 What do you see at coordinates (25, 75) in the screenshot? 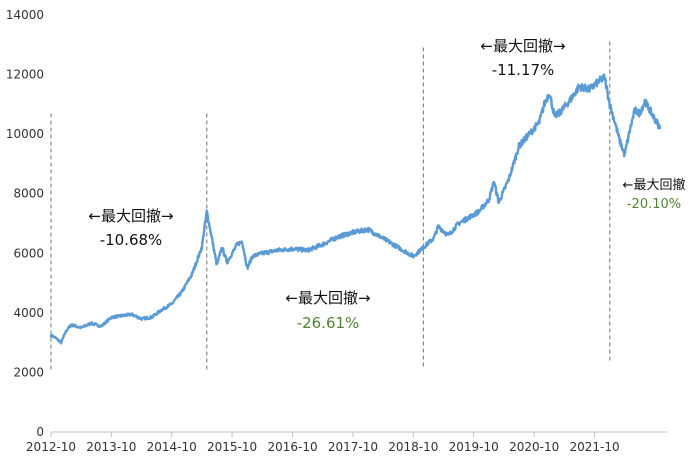
I see `y-tick-label: 12000` at bounding box center [25, 75].